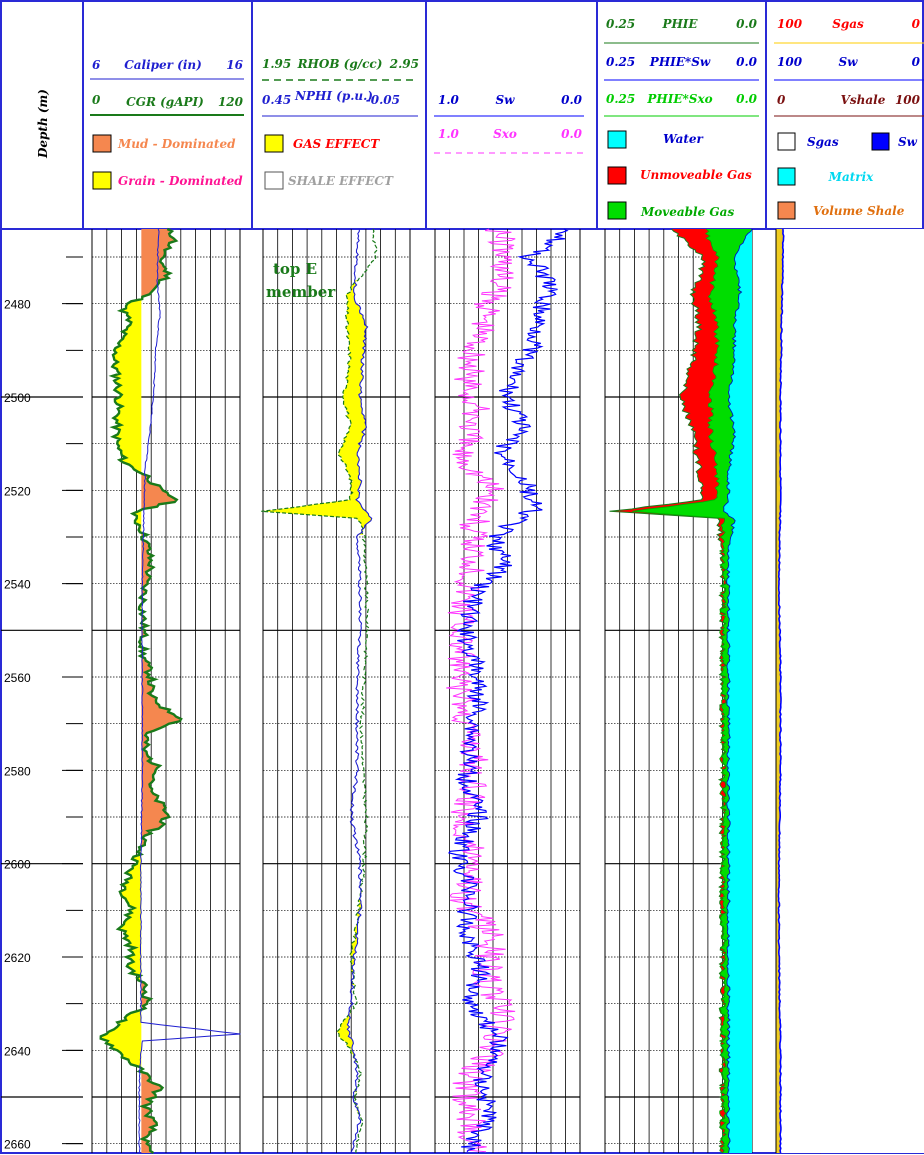 This screenshot has width=924, height=1155. What do you see at coordinates (161, 691) in the screenshot?
I see `mud-dominated-fill` at bounding box center [161, 691].